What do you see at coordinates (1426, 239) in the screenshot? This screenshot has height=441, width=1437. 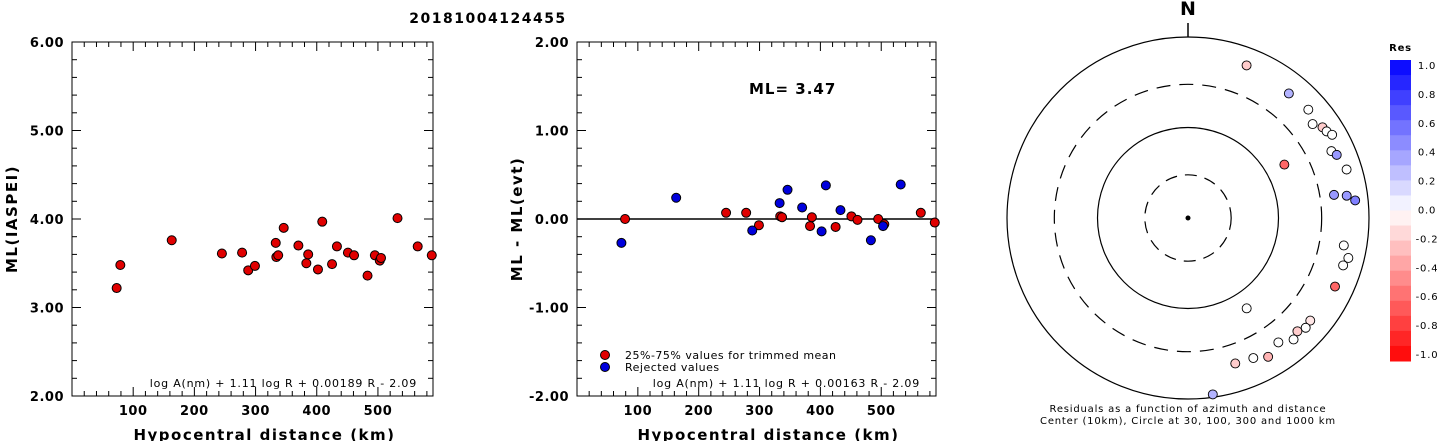 I see `colorbar-tick-label: -0.2` at bounding box center [1426, 239].